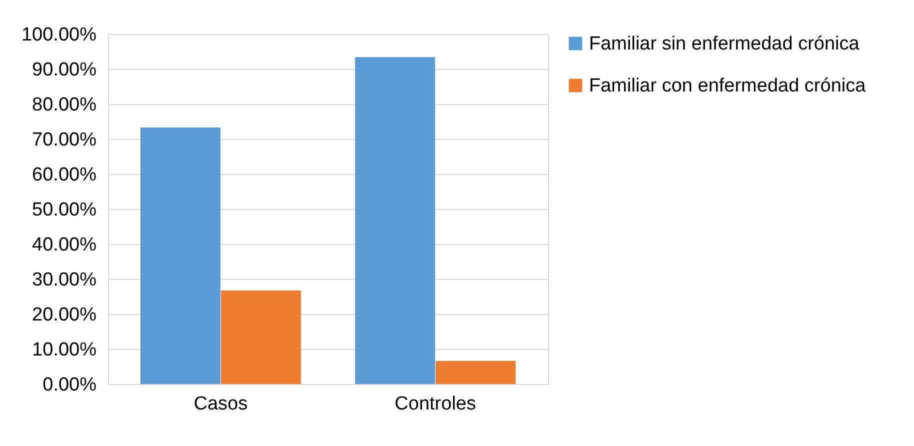 The width and height of the screenshot is (914, 446). What do you see at coordinates (724, 44) in the screenshot?
I see `legend-label: Familiar sin enfermedad crónica` at bounding box center [724, 44].